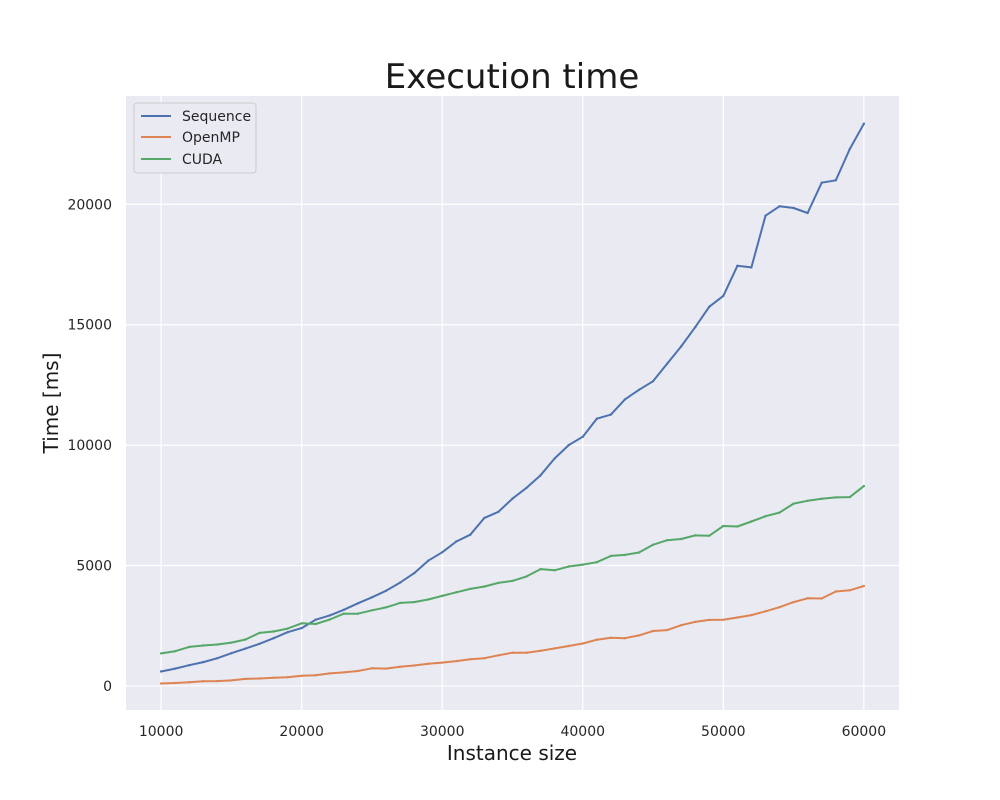  I want to click on x-tick-label: 50000, so click(723, 732).